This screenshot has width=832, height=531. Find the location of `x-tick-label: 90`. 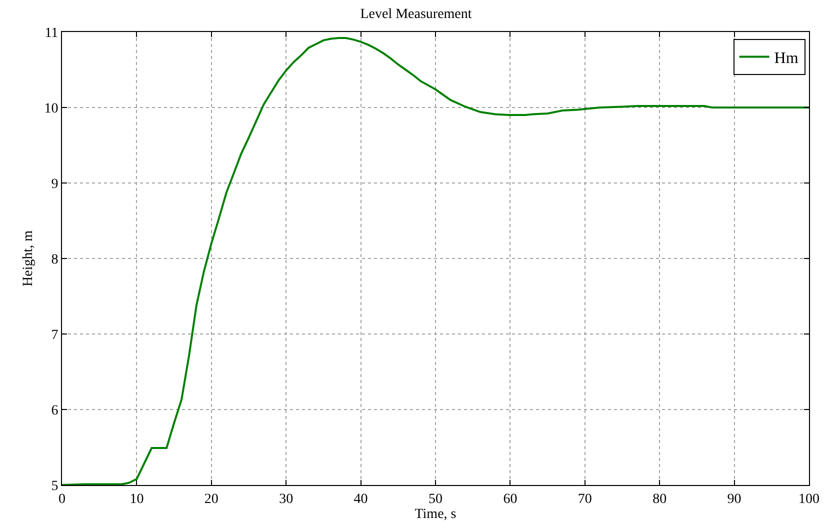

x-tick-label: 90 is located at coordinates (734, 499).